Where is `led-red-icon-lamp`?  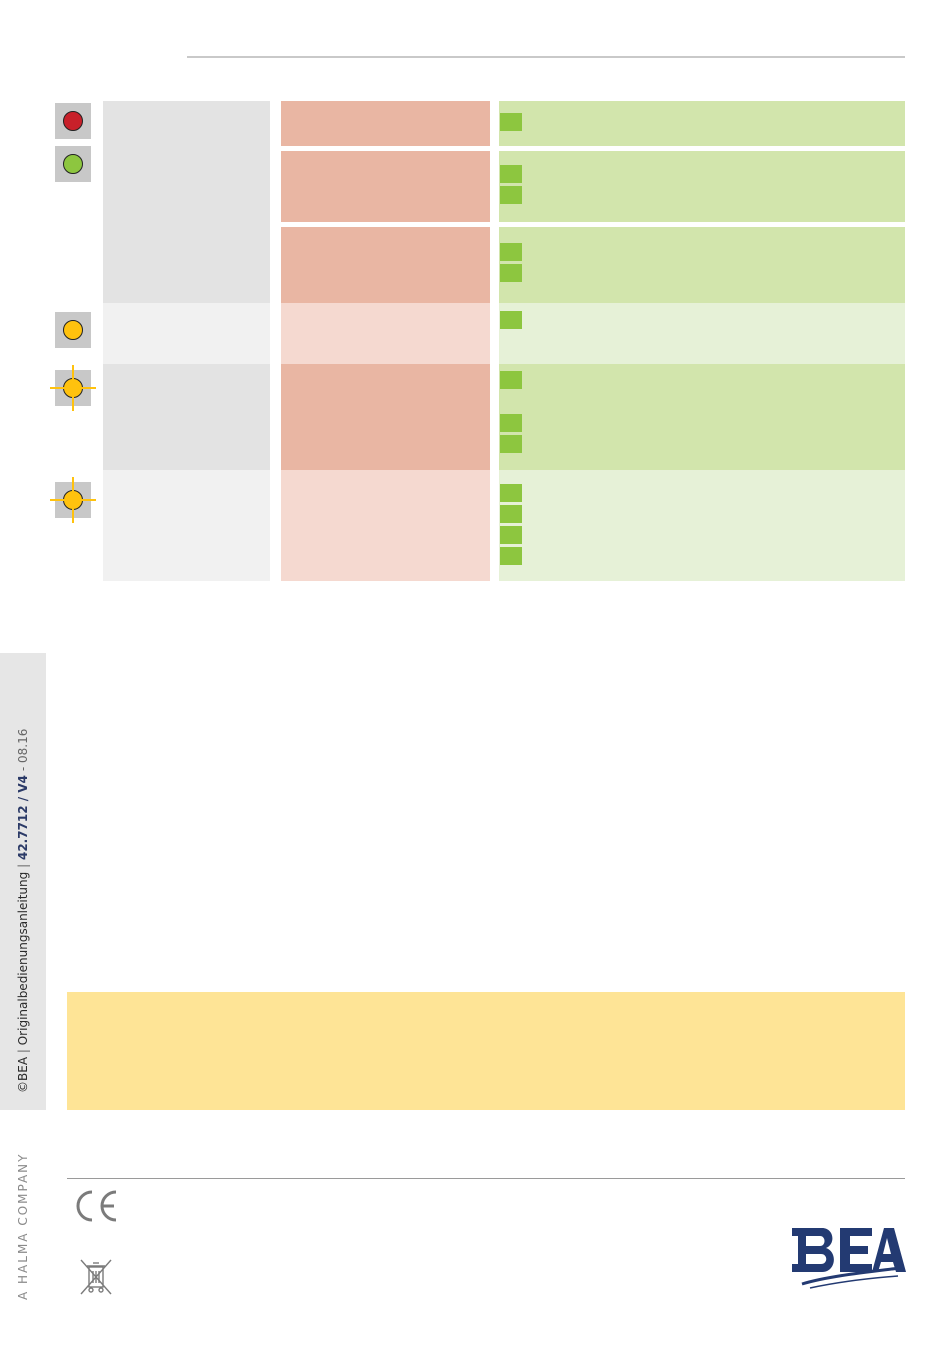
led-red-icon-lamp is located at coordinates (73, 121).